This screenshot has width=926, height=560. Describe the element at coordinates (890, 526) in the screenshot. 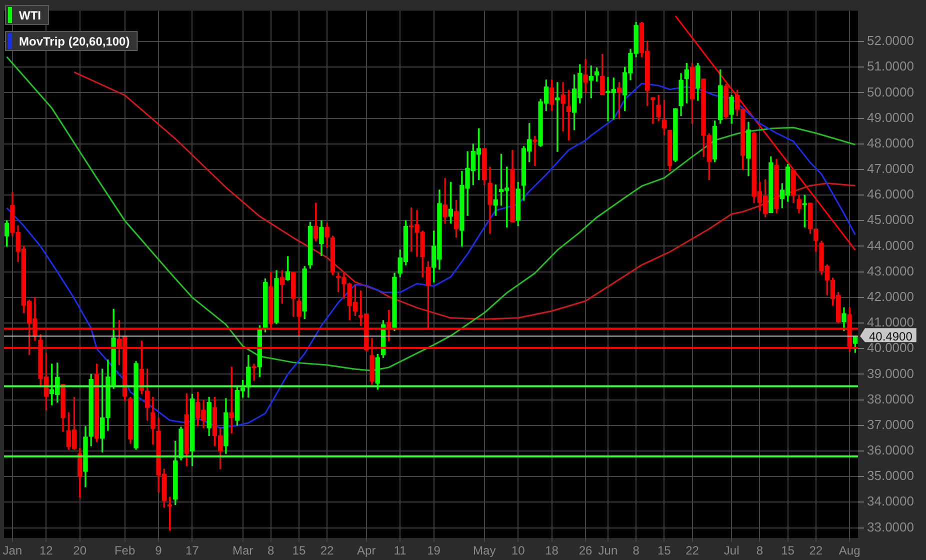

I see `y-tick-label: 33.0000` at that location.